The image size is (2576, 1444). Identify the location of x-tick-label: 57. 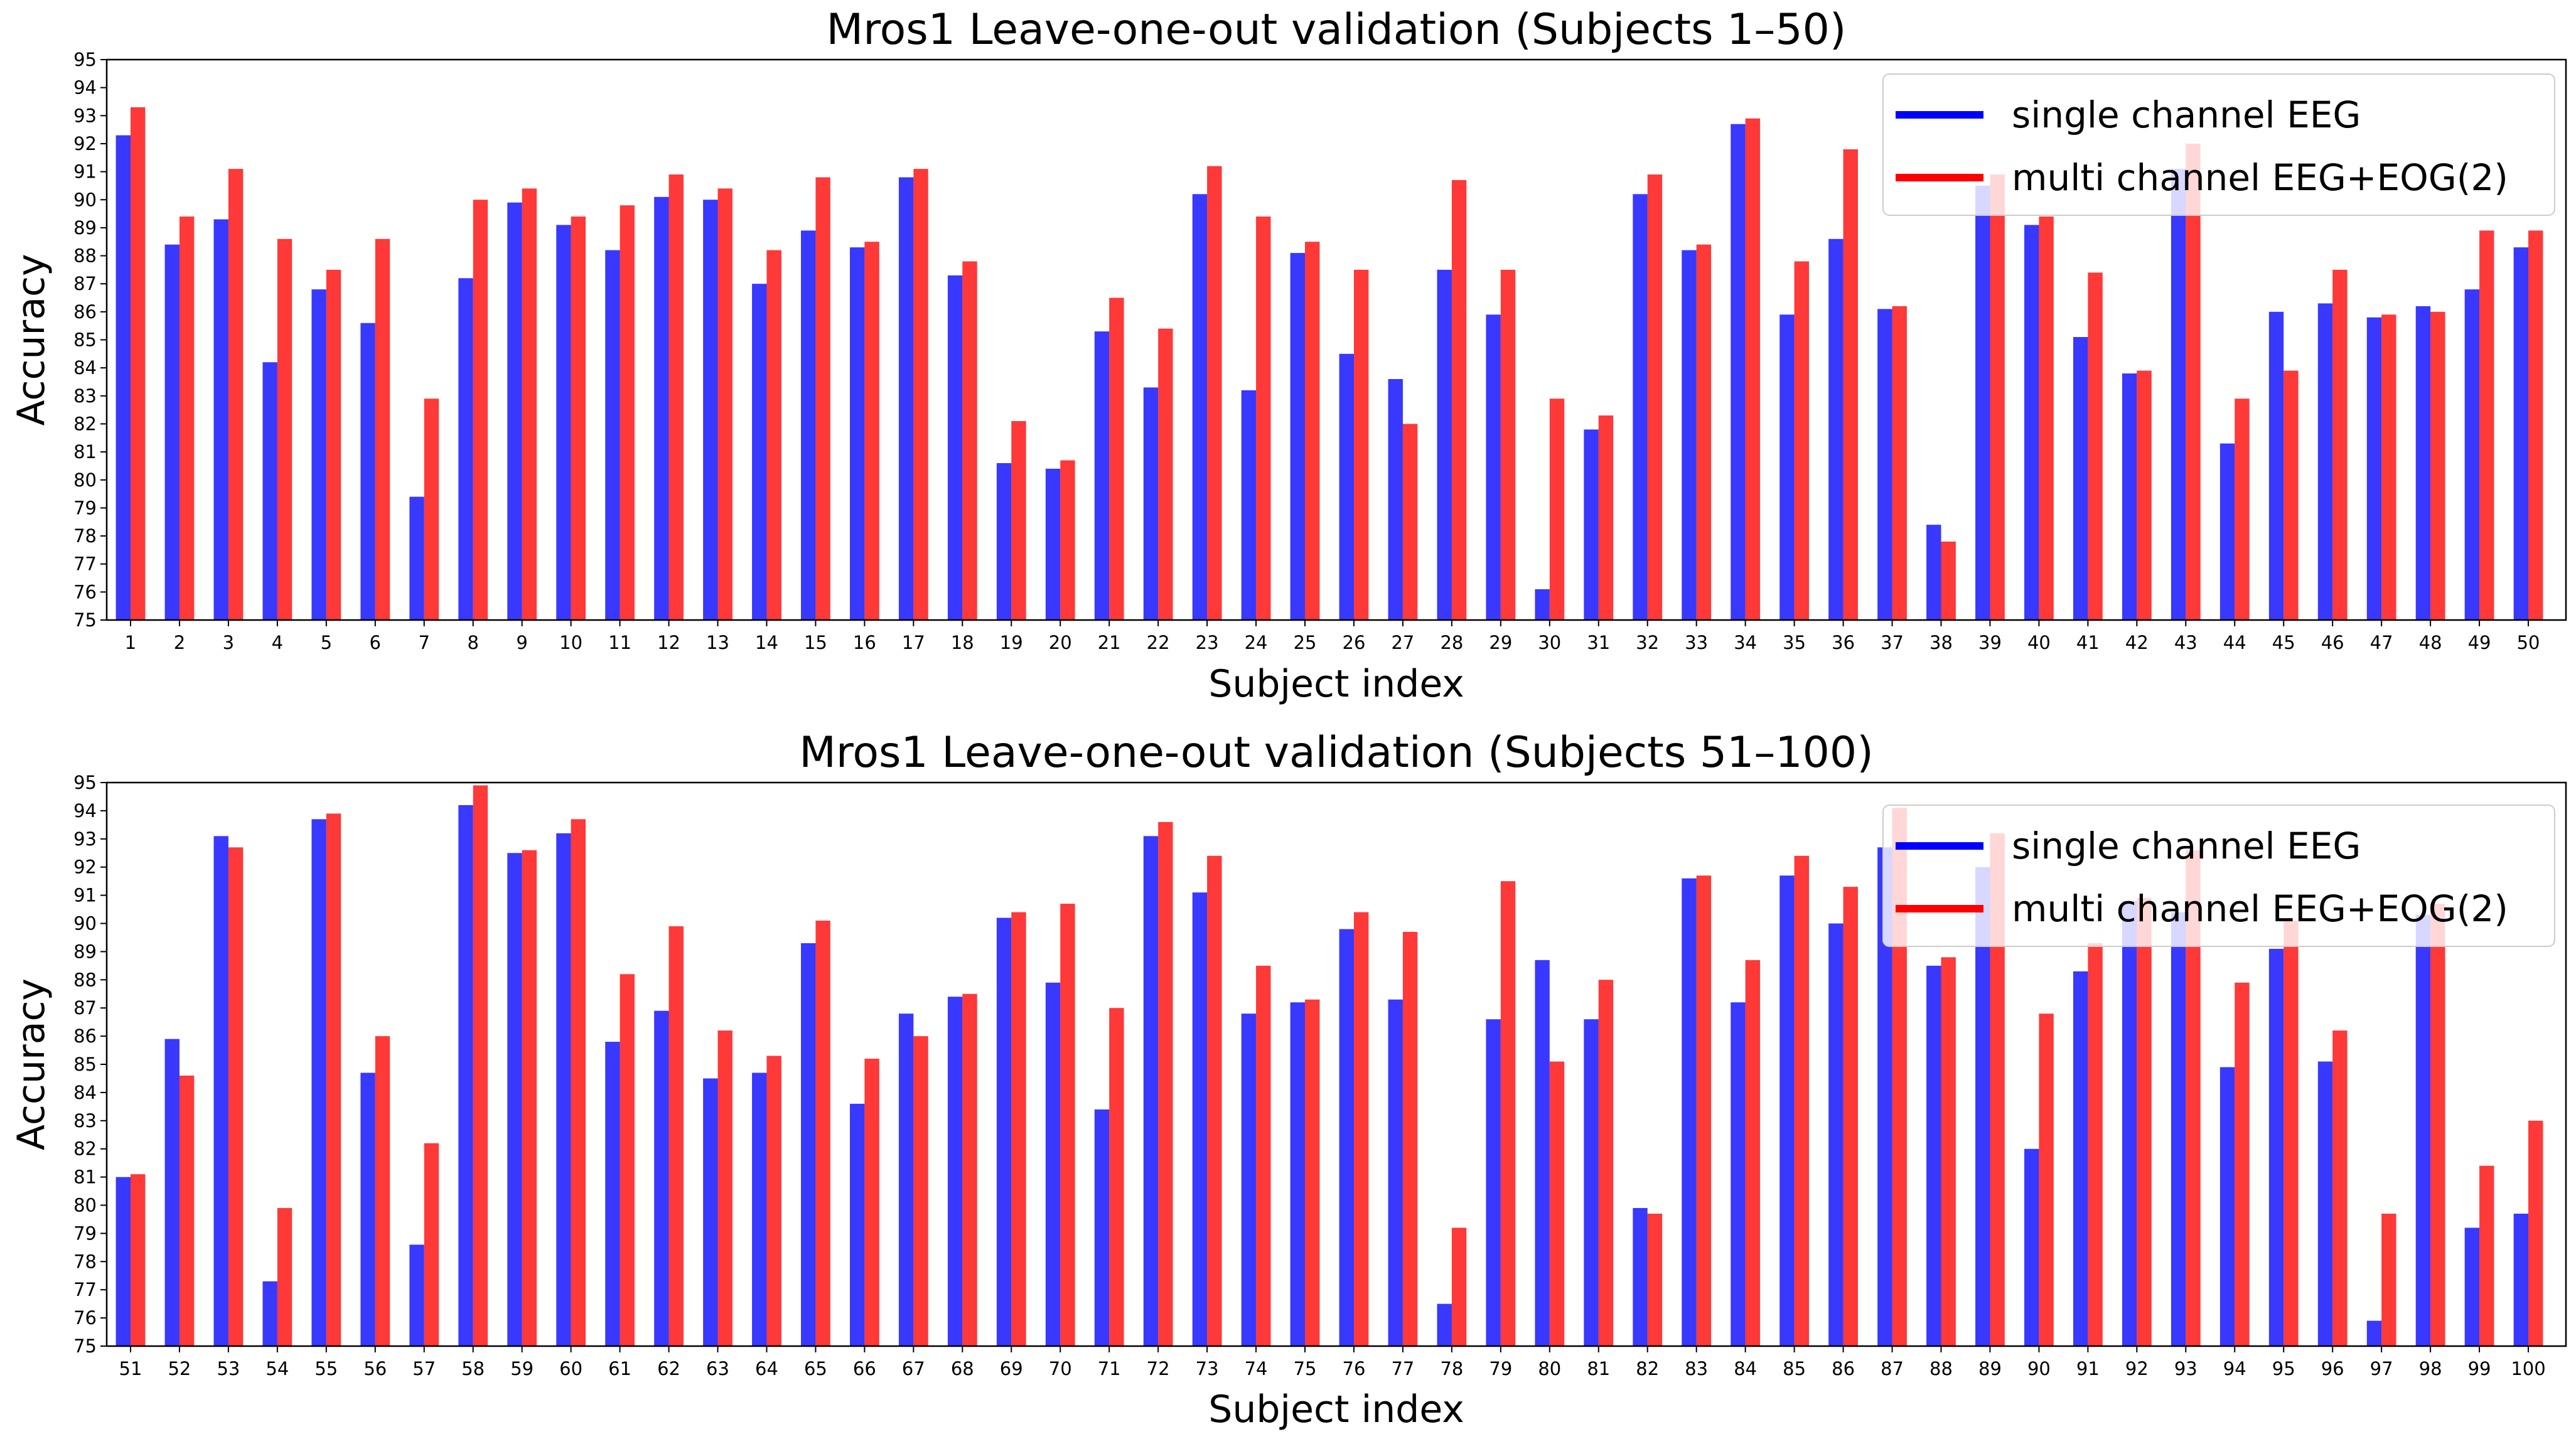
(424, 1368).